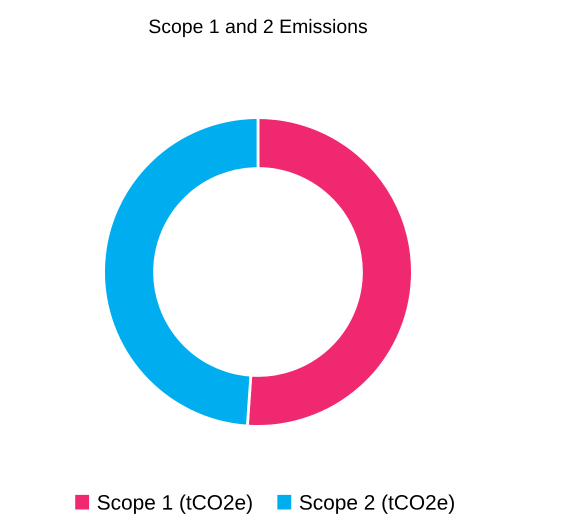 The image size is (565, 530). Describe the element at coordinates (258, 28) in the screenshot. I see `chart-title: Scope 1 and 2 Emissions` at that location.